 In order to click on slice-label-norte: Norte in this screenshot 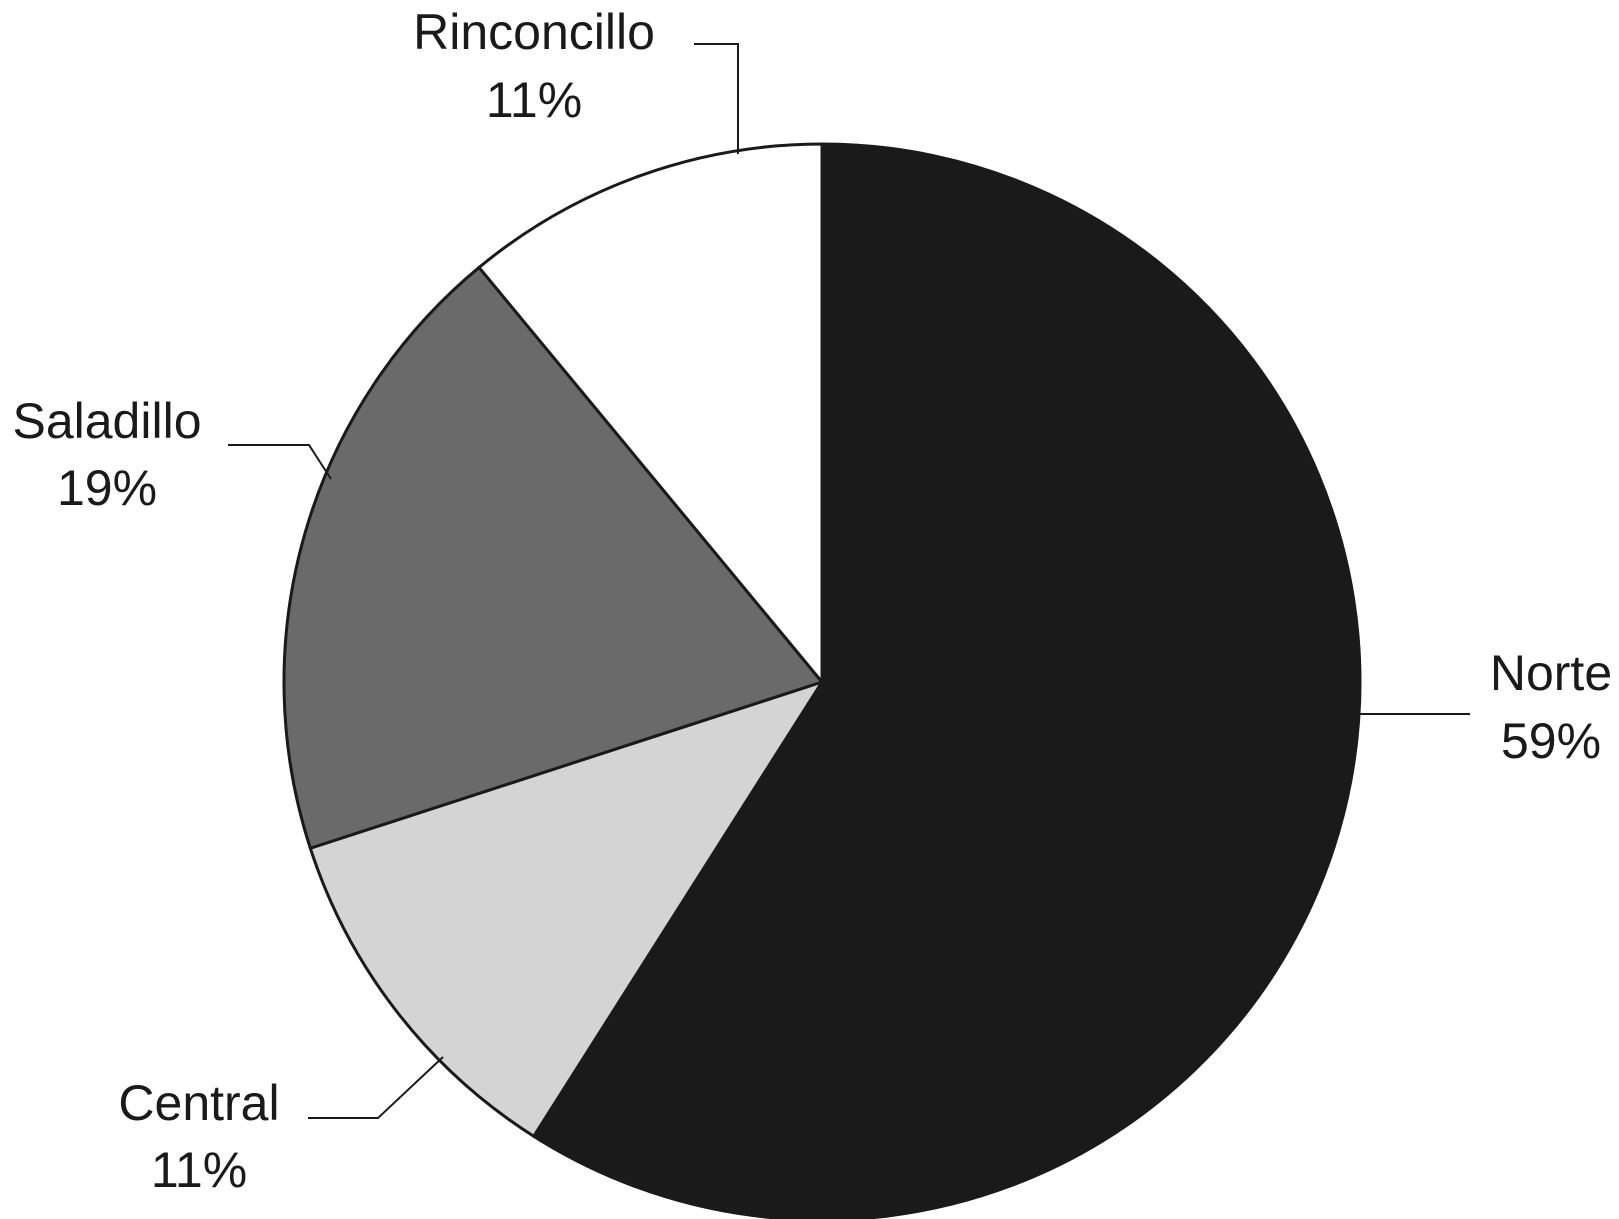, I will do `click(1551, 673)`.